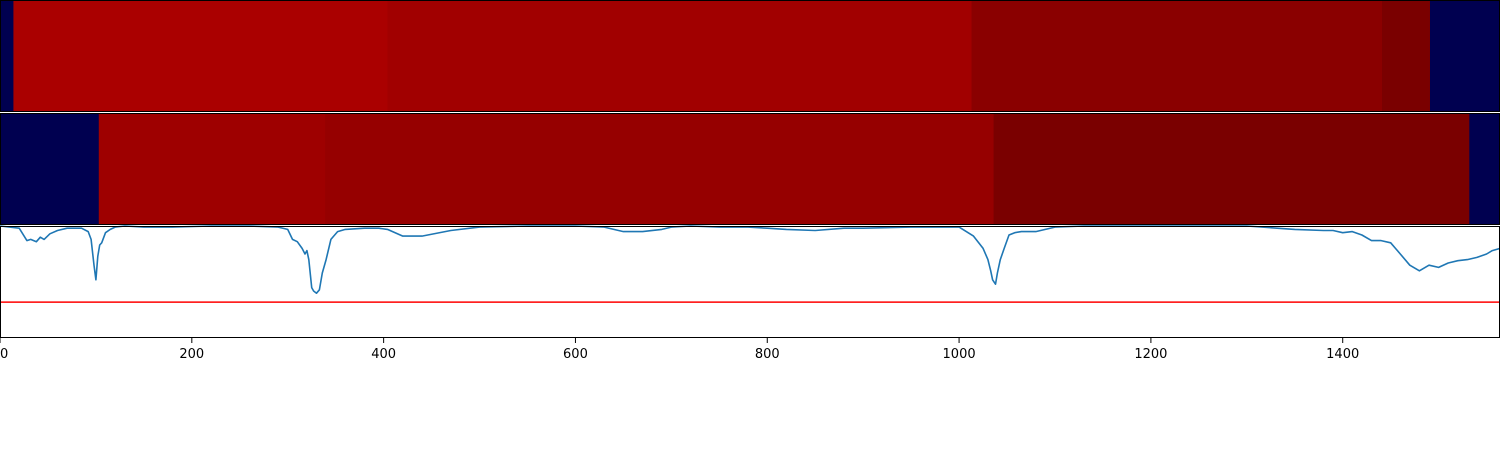 This screenshot has height=450, width=1500. Describe the element at coordinates (679, 350) in the screenshot. I see `x-axis: 0 200 400 600 800 1000 1200 1400` at that location.